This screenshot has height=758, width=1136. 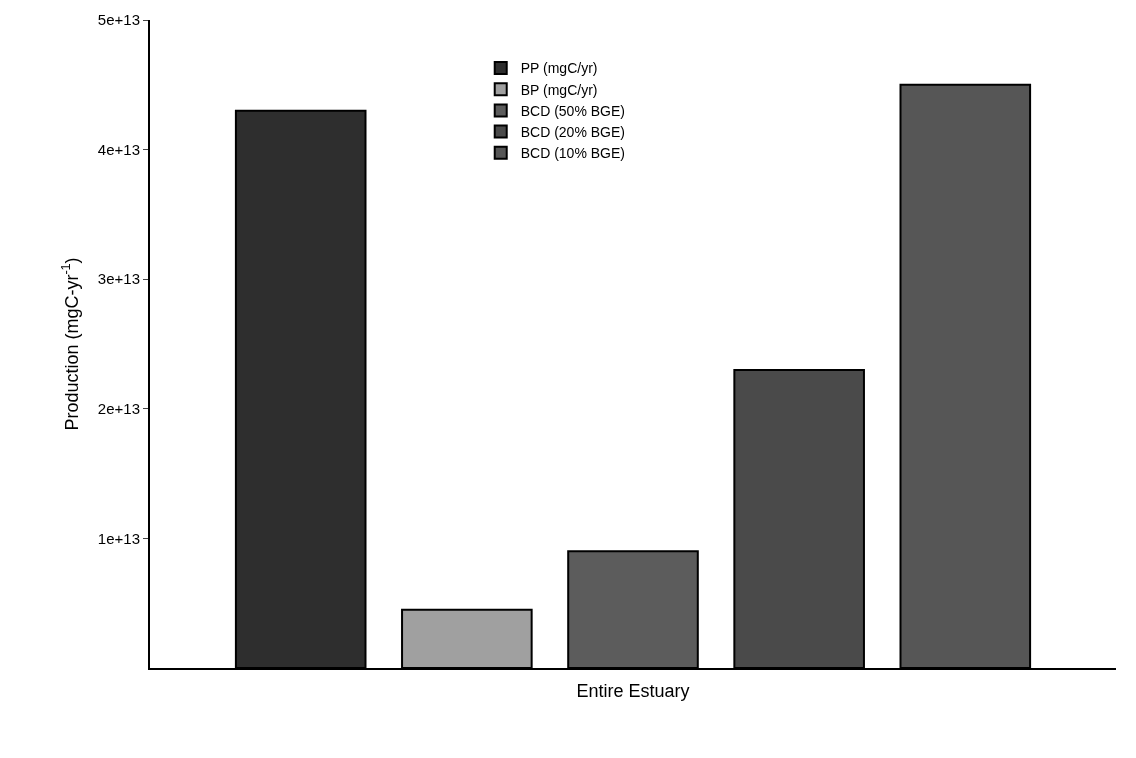 I want to click on legend-label: PP (mgC/yr), so click(x=559, y=68).